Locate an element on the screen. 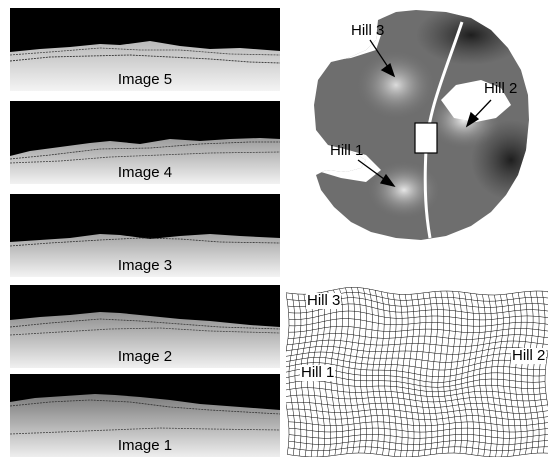  image-panel-4: Image 4 is located at coordinates (145, 142).